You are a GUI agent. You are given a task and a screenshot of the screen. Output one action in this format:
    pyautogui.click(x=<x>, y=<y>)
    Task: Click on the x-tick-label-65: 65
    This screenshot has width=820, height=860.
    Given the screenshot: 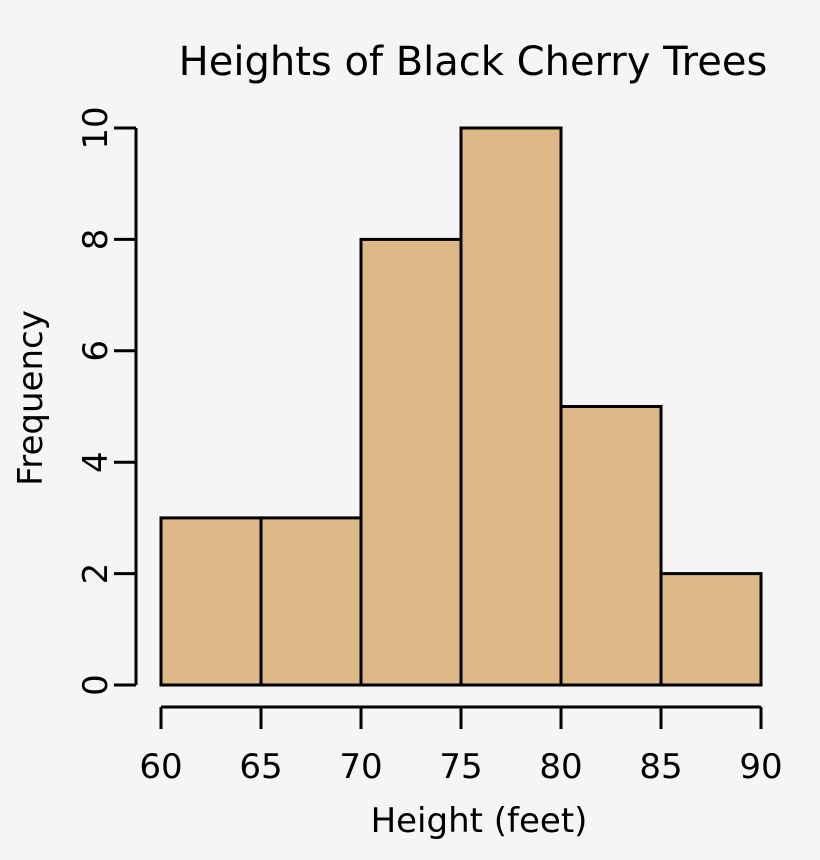 What is the action you would take?
    pyautogui.click(x=260, y=767)
    